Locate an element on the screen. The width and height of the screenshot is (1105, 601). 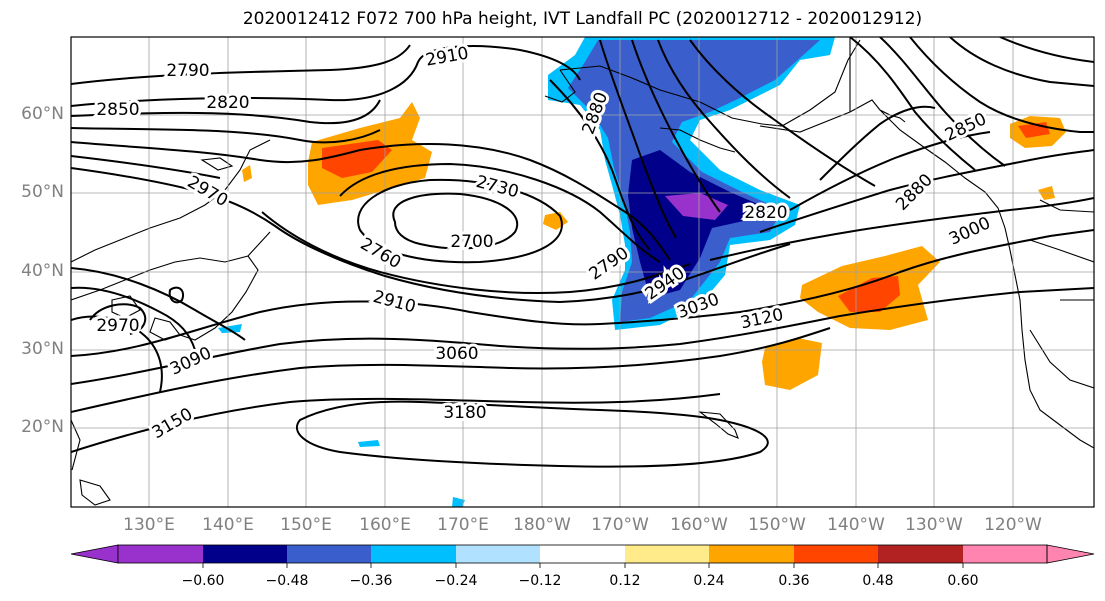
lat-label: 50°N is located at coordinates (42, 192).